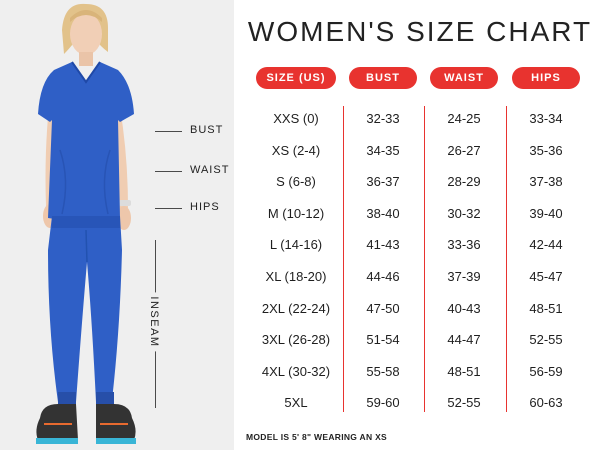 The height and width of the screenshot is (450, 600). Describe the element at coordinates (464, 213) in the screenshot. I see `cell-waist: 30-32` at that location.